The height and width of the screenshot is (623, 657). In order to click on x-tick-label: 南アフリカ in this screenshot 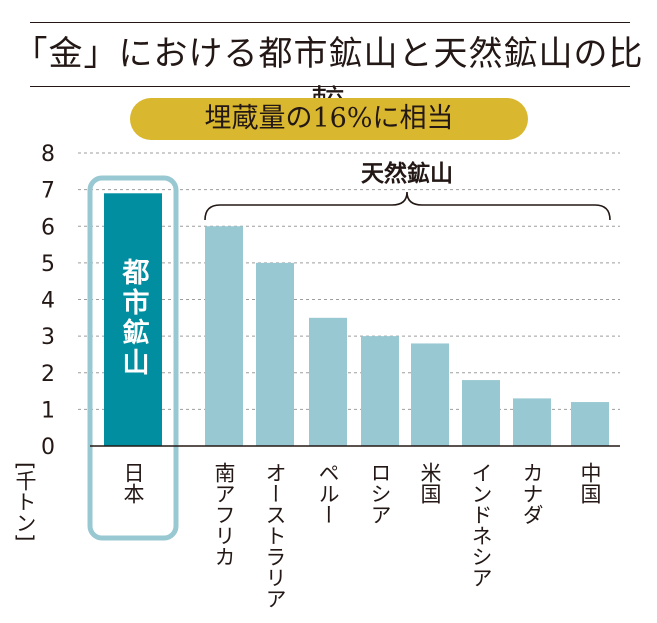, I will do `click(224, 514)`.